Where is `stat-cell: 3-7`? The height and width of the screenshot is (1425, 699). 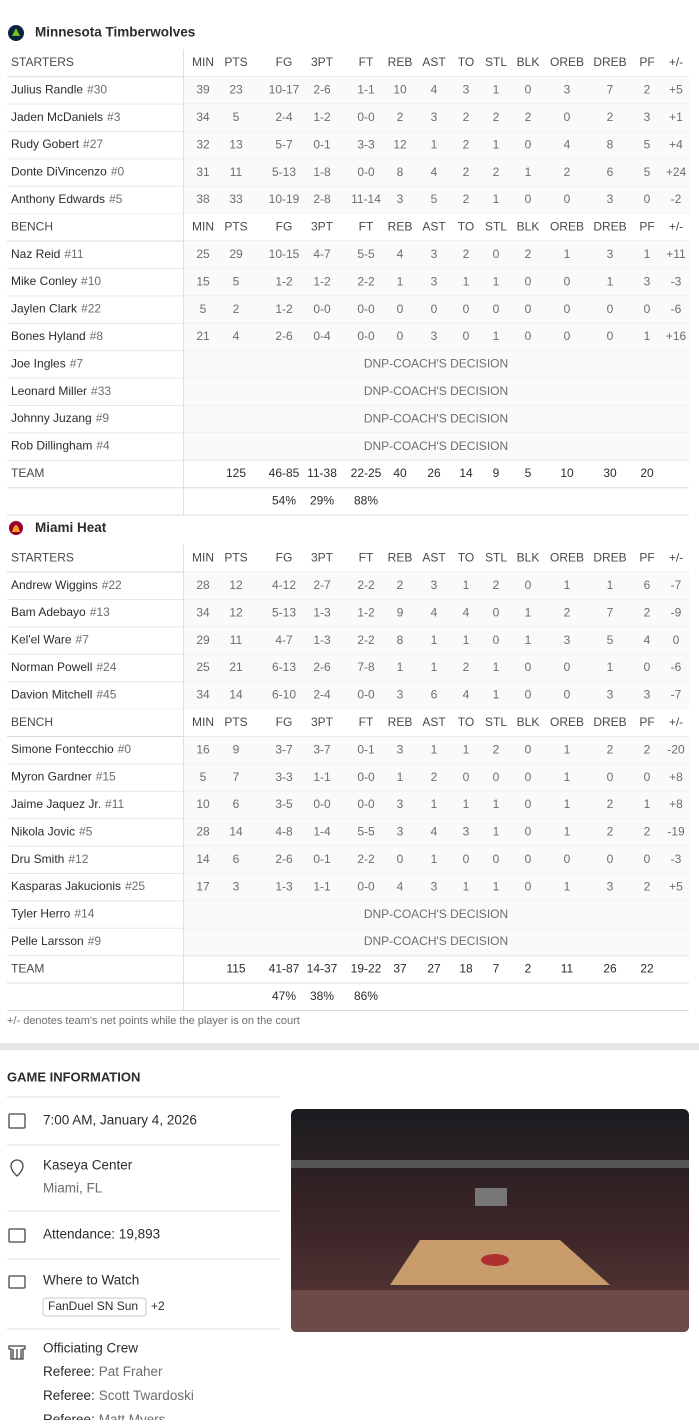
stat-cell: 3-7 is located at coordinates (284, 749).